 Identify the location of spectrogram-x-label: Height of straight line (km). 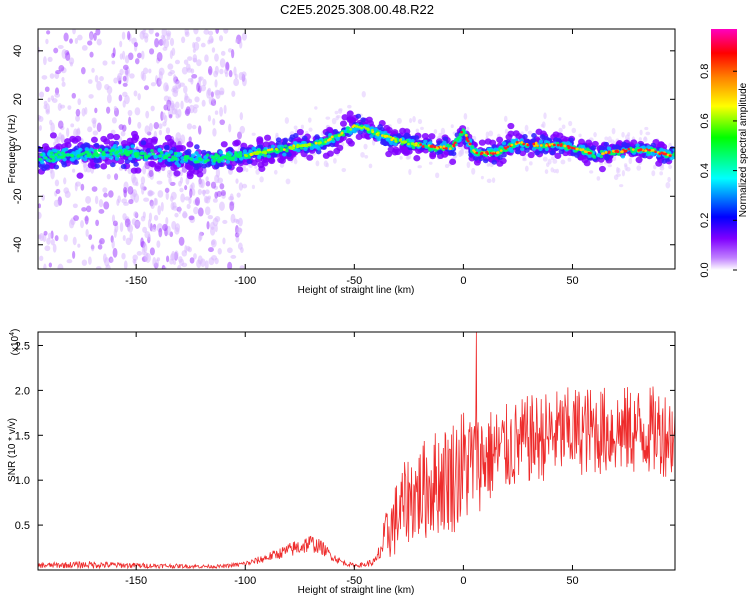
(356, 290).